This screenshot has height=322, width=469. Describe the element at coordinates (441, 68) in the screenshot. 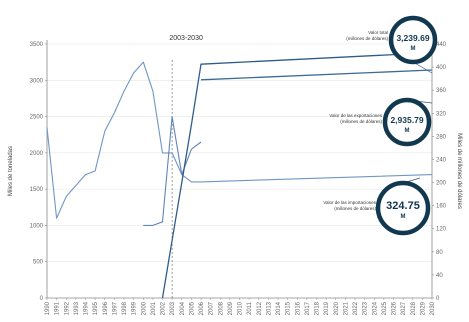

I see `right-tick-label: 400` at that location.